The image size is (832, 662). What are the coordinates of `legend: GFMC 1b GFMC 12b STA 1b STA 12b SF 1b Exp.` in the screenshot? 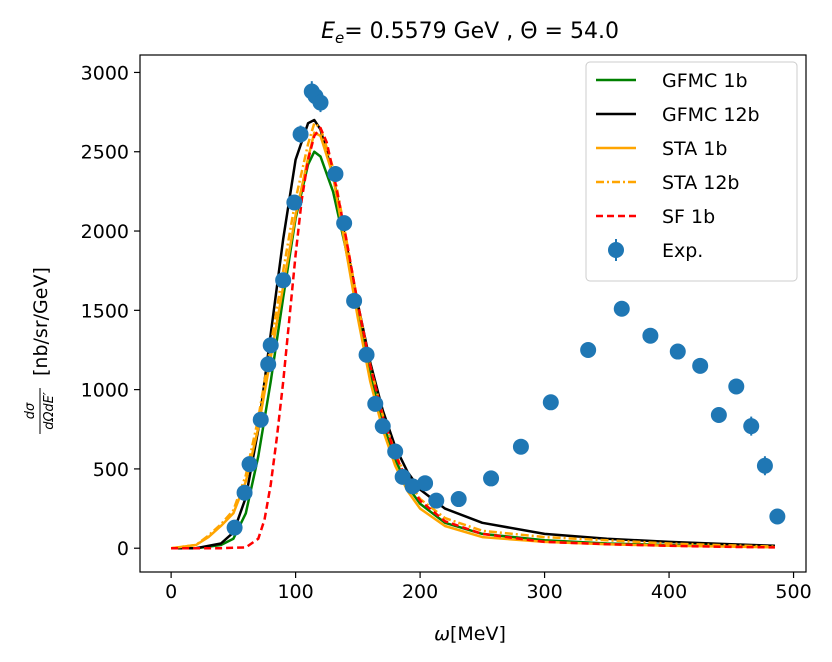 It's located at (691, 171).